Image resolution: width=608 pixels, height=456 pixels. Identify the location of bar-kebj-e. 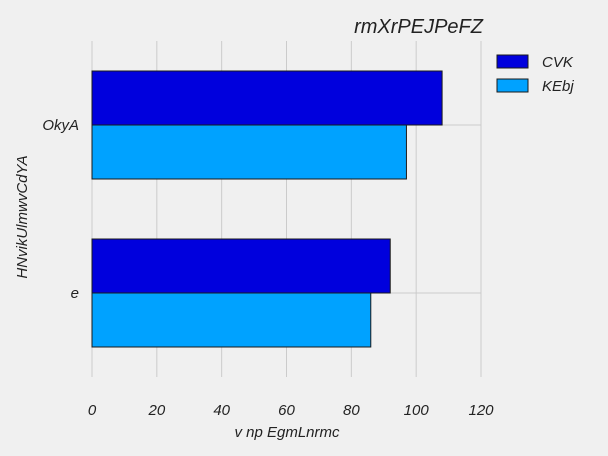
(231, 320).